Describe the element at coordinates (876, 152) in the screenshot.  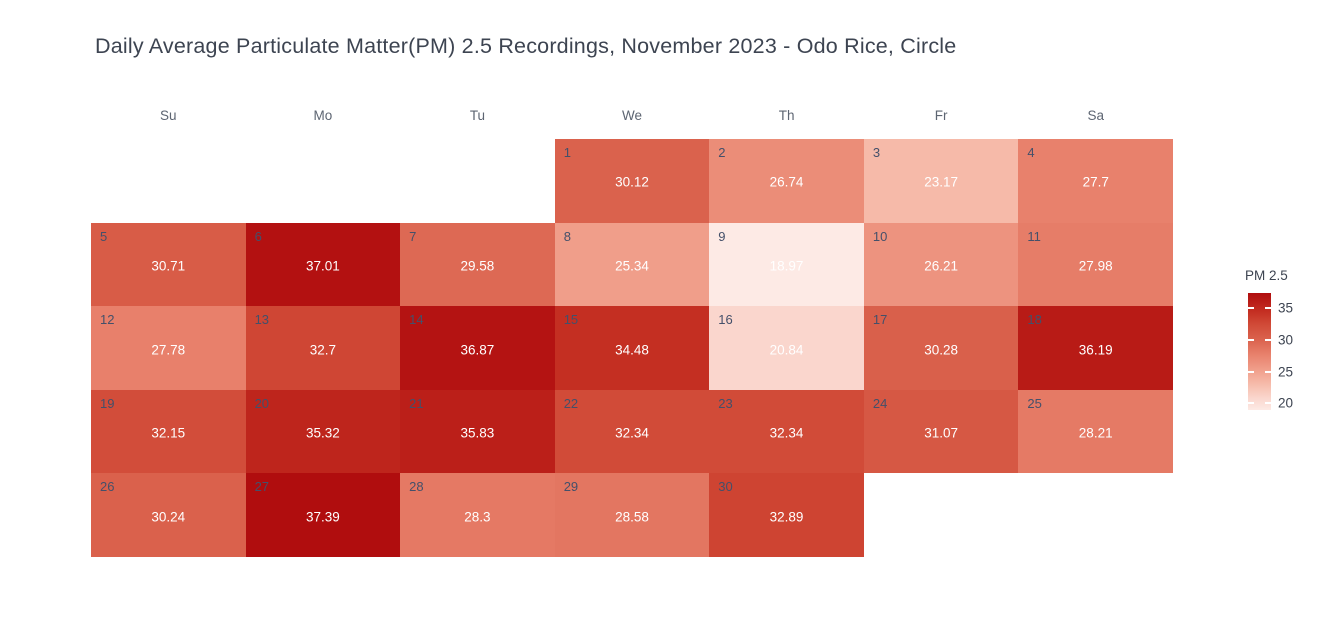
I see `day-number: 3` at that location.